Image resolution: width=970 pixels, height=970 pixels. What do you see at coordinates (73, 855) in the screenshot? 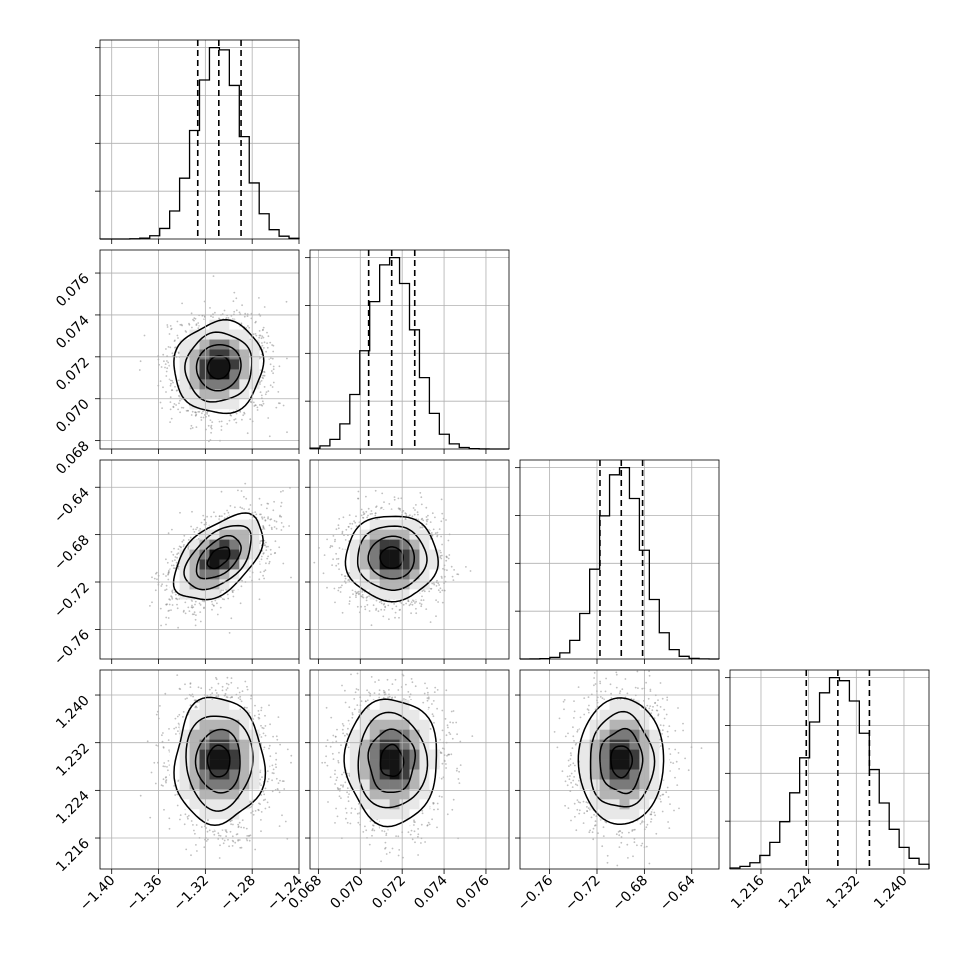
I see `y-tick-label: 1.216` at bounding box center [73, 855].